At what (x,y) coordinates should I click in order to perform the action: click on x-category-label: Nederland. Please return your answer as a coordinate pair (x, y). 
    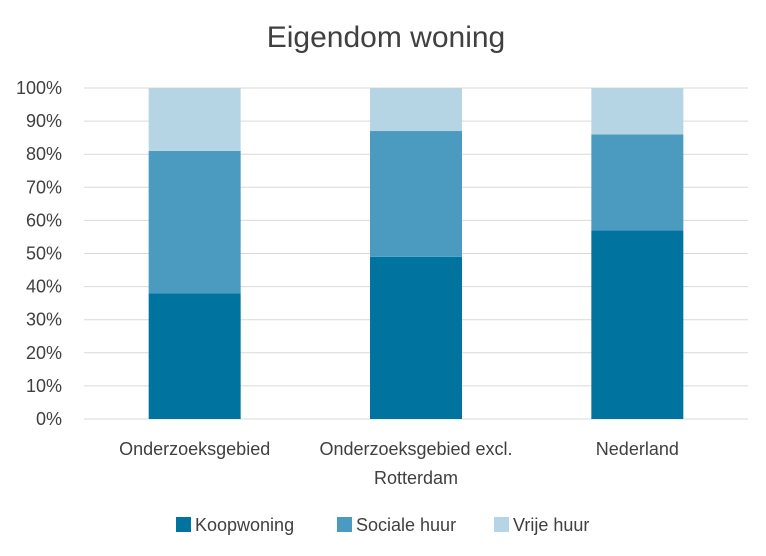
    Looking at the image, I should click on (637, 449).